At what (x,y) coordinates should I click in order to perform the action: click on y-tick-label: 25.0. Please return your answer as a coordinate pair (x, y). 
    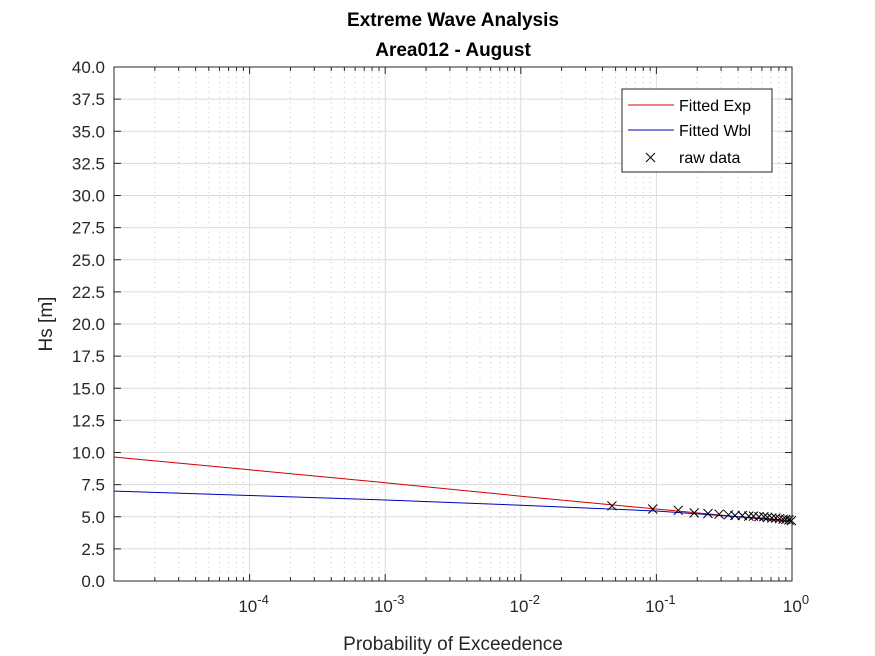
    Looking at the image, I should click on (88, 260).